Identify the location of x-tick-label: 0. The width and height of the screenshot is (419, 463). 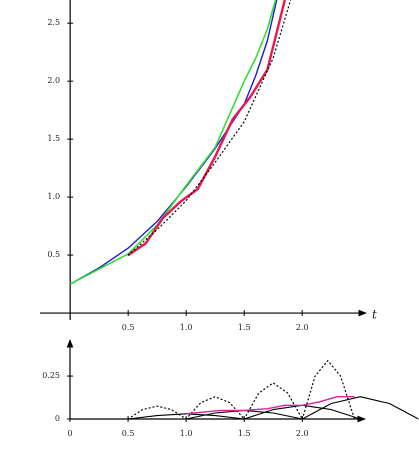
(69, 433).